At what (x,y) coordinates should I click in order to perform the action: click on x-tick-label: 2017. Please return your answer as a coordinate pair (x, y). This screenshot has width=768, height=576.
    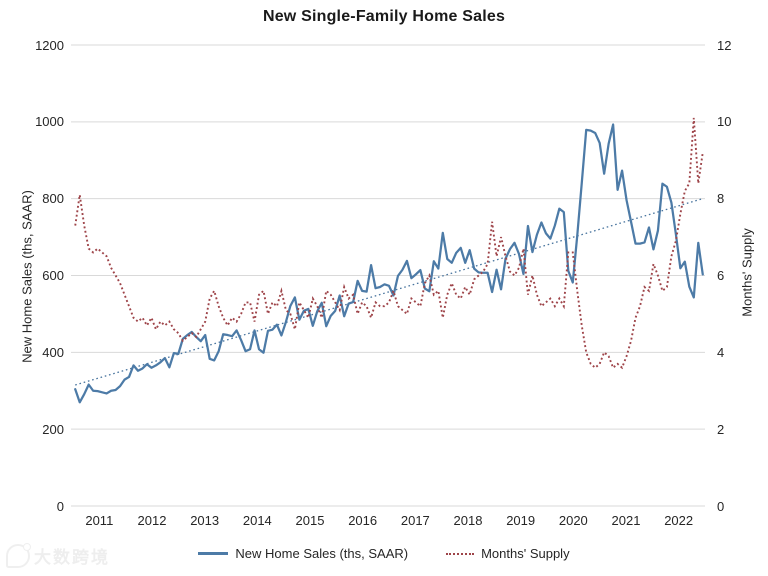
    Looking at the image, I should click on (415, 520).